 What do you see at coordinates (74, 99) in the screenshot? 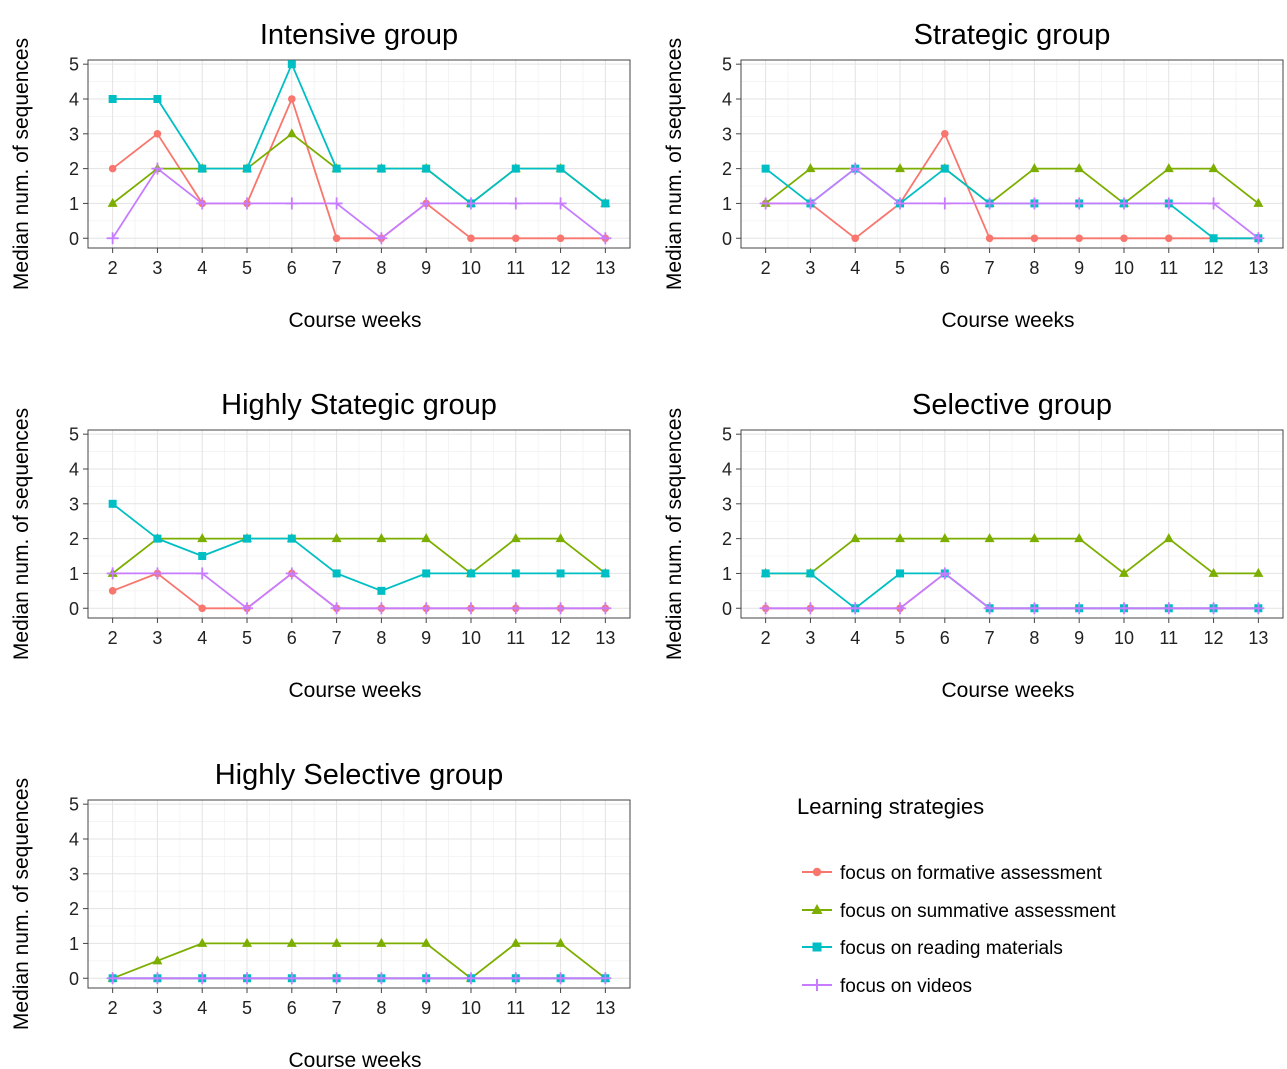
I see `y-tick-label: 4` at bounding box center [74, 99].